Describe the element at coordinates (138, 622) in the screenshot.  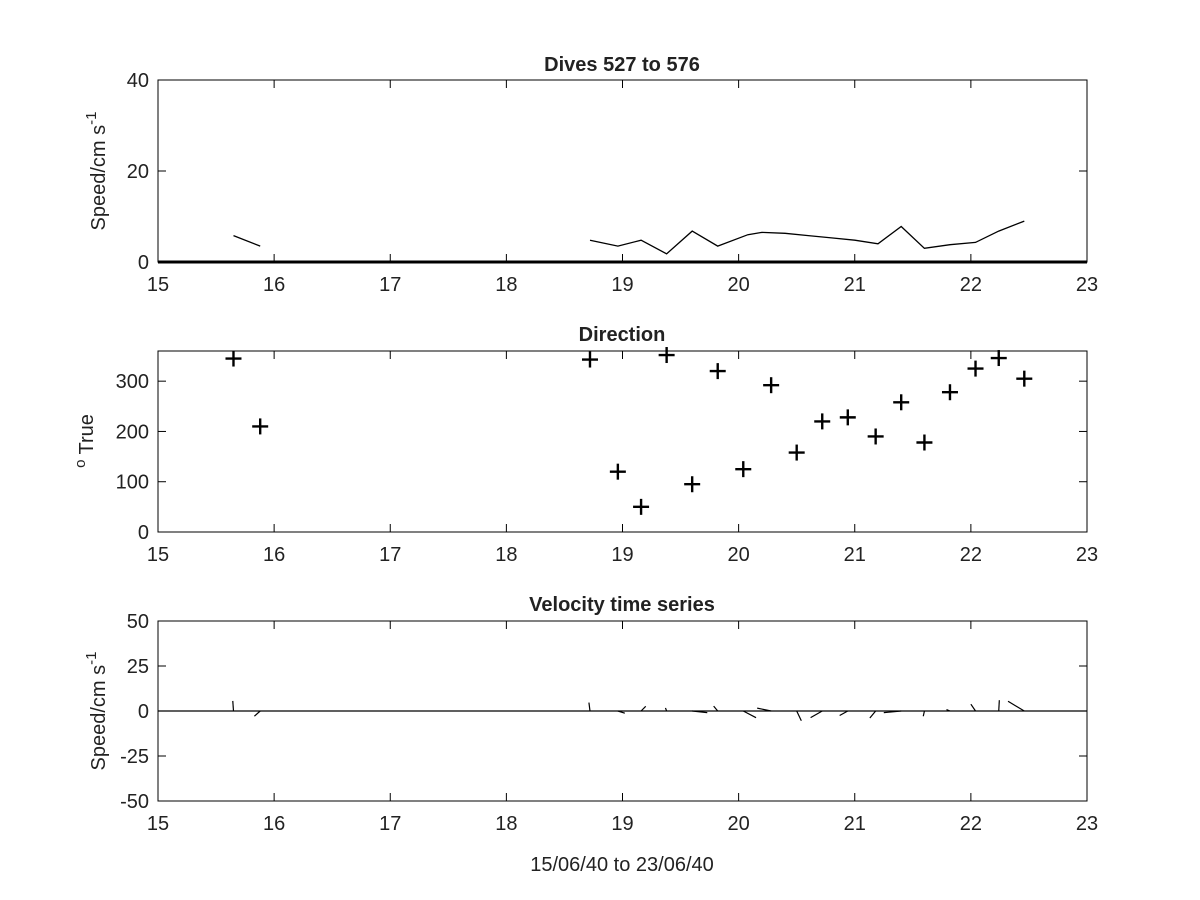
I see `velocity-y-tick-label: 50` at that location.